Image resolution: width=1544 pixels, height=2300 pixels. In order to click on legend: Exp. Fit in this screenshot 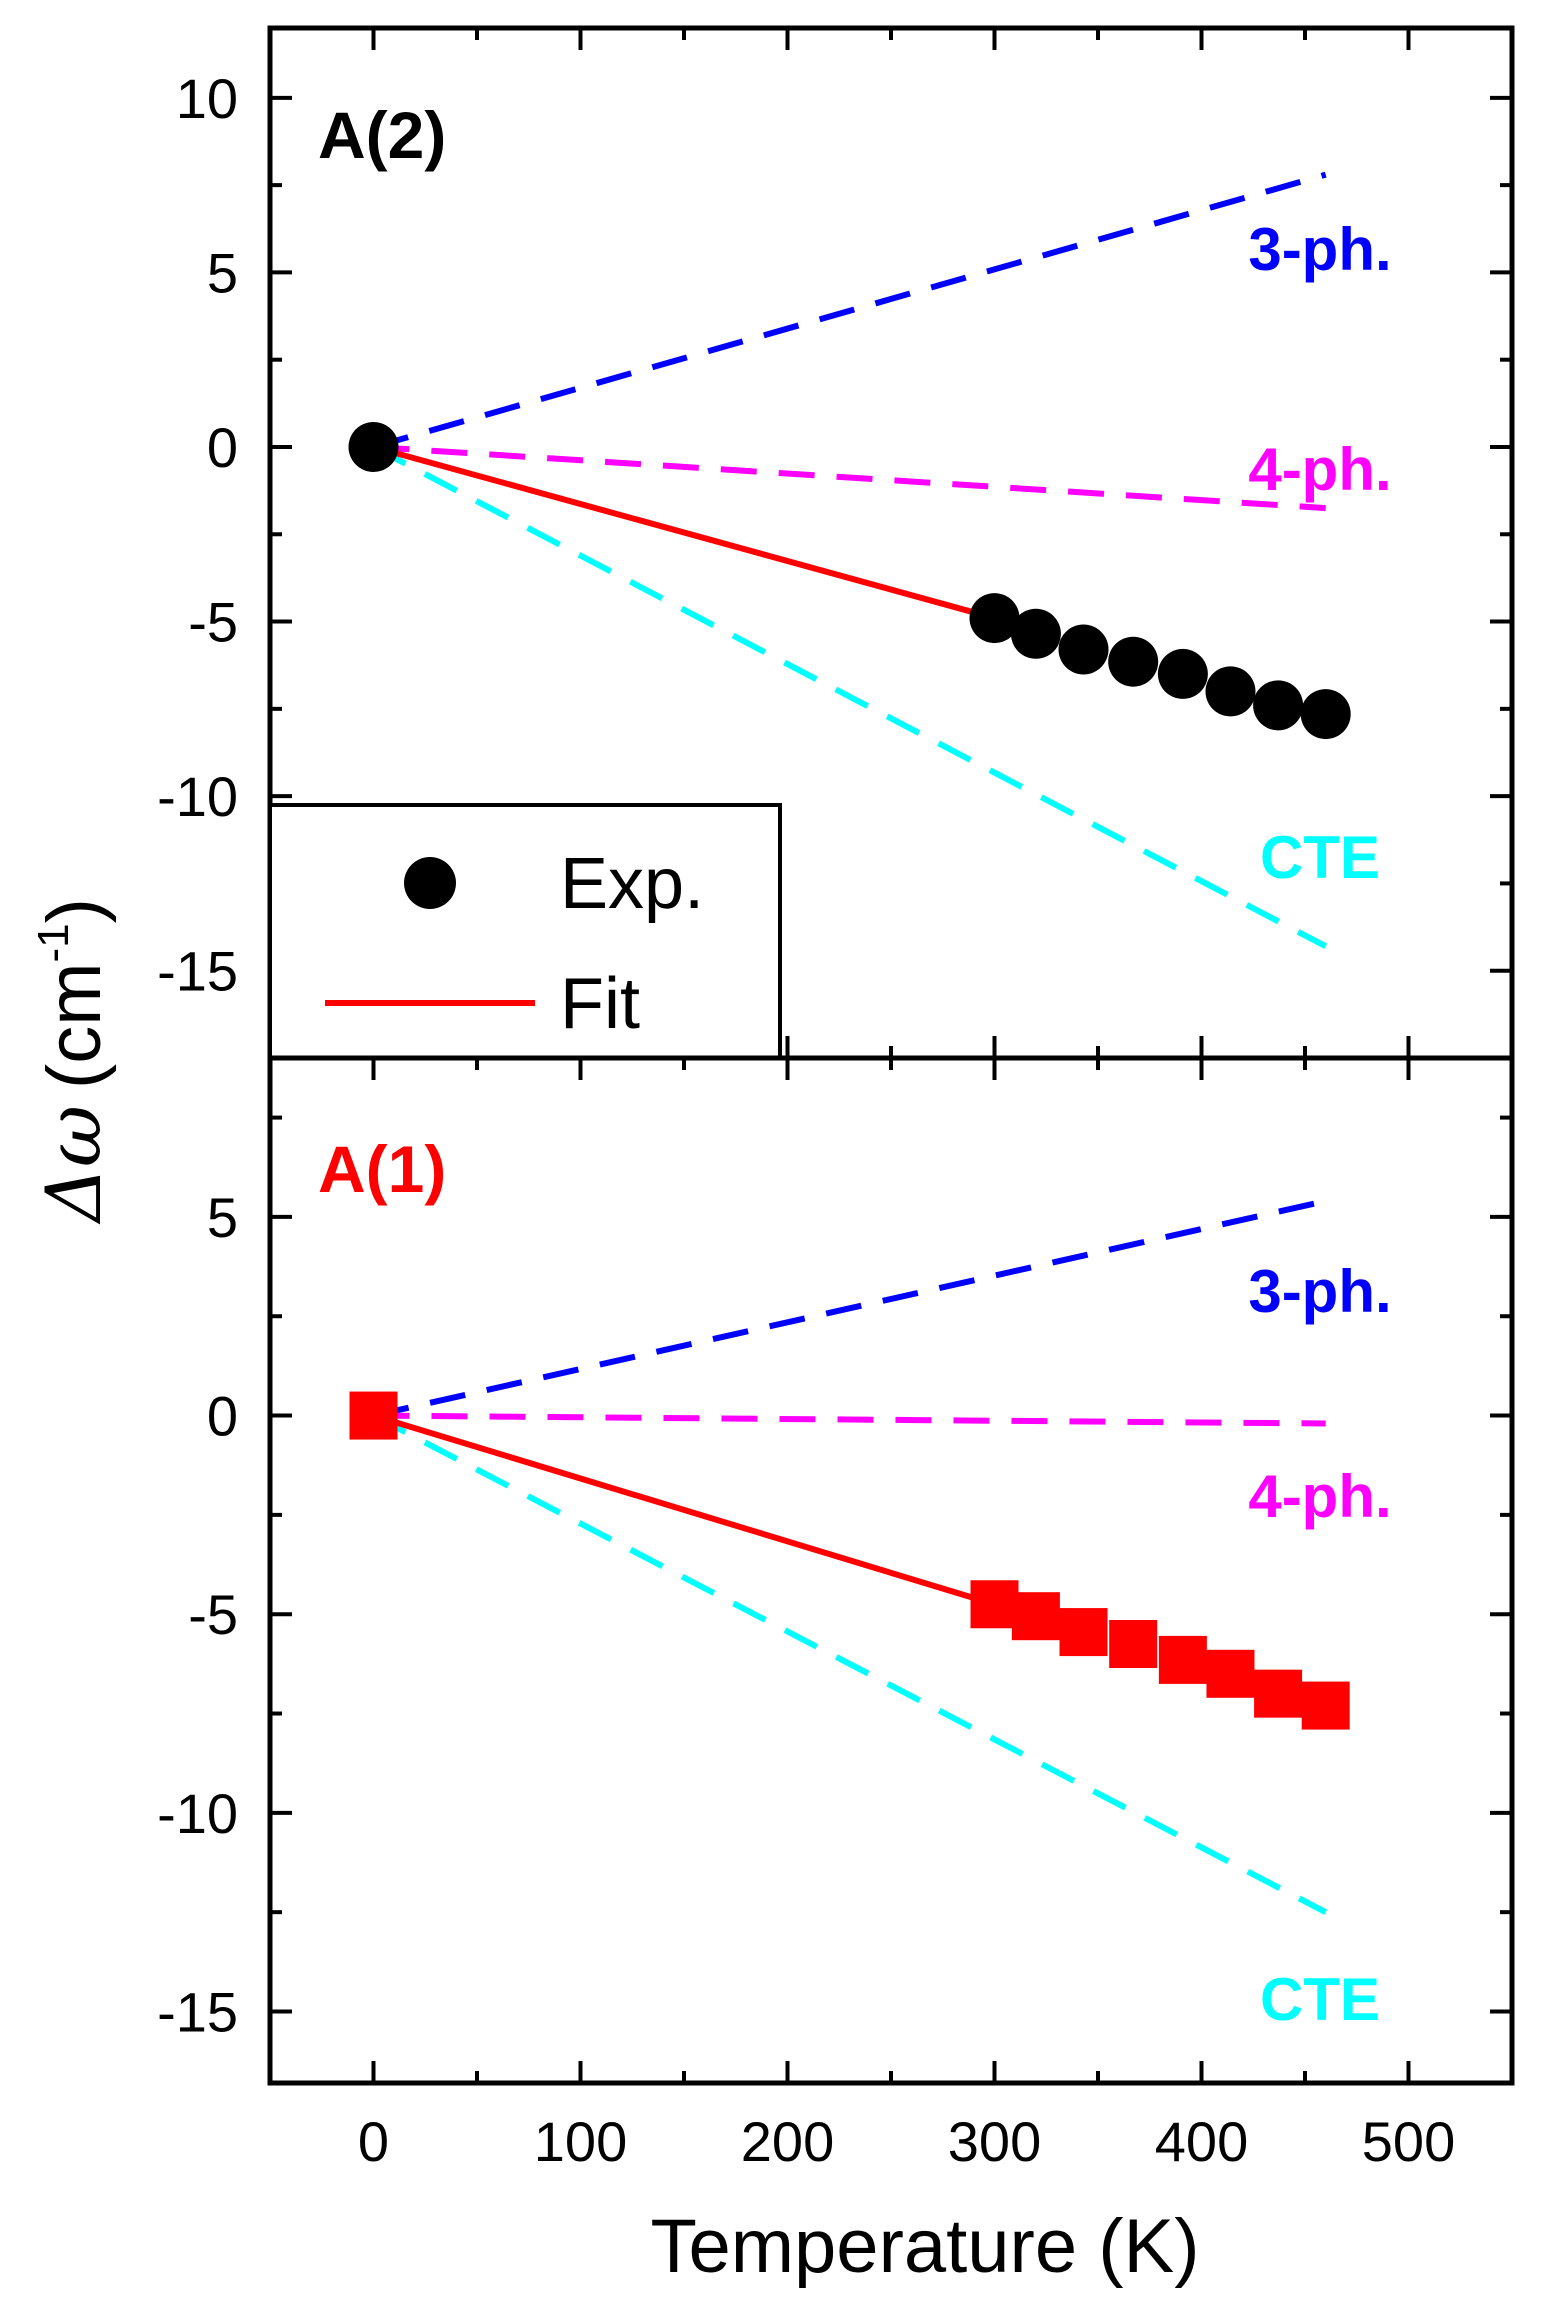, I will do `click(525, 931)`.